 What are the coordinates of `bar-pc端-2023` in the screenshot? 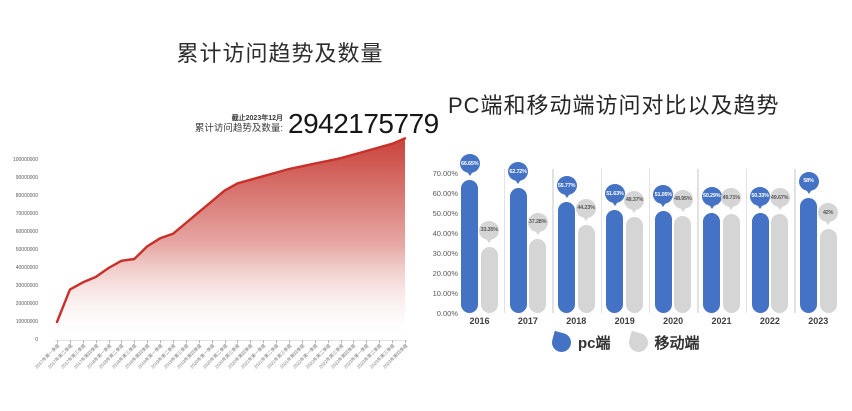 It's located at (809, 255).